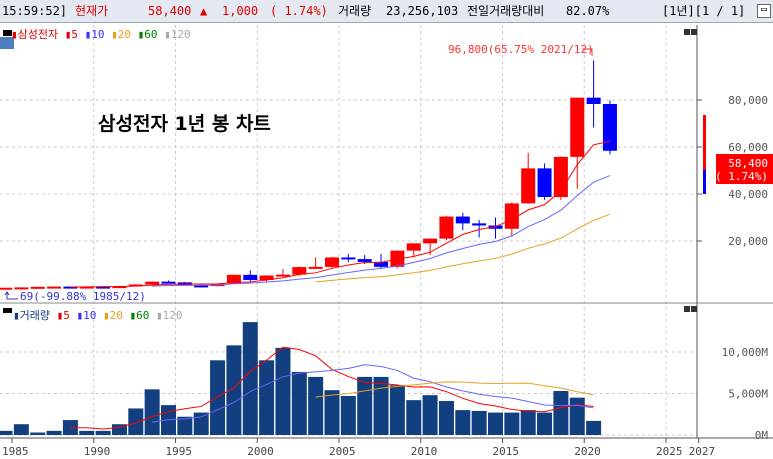 This screenshot has height=459, width=773. What do you see at coordinates (748, 147) in the screenshot?
I see `price-tick-label: 60,000` at bounding box center [748, 147].